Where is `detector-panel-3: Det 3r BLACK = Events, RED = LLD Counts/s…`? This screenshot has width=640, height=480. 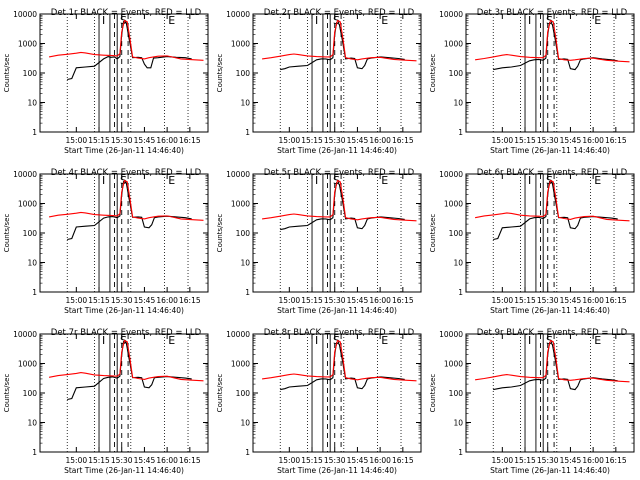
detector-panel-3: Det 3r BLACK = Events, RED = LLD Counts/s… is located at coordinates (532, 81).